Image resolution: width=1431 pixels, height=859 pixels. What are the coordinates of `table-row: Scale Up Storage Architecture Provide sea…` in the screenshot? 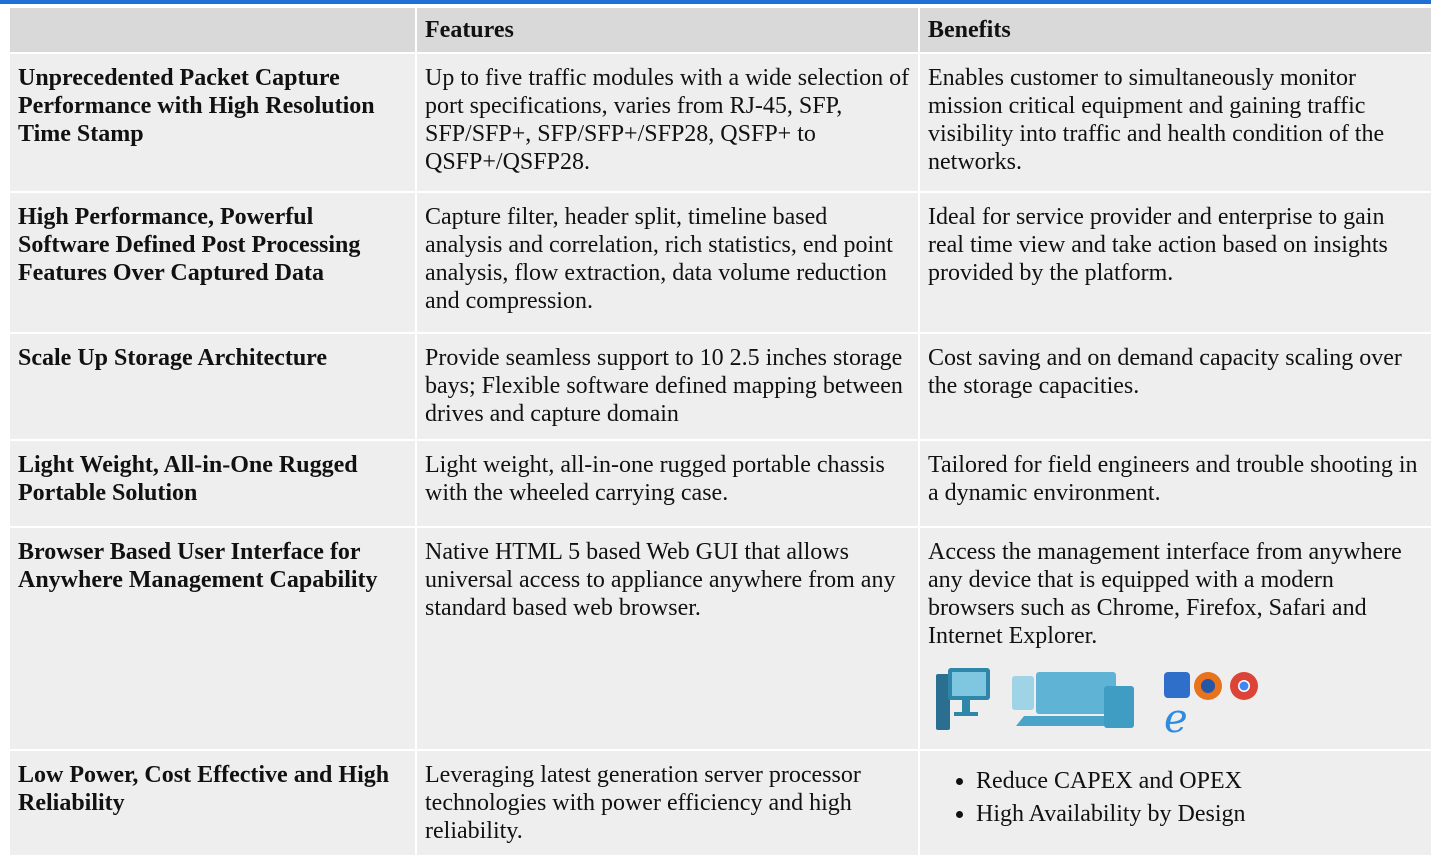 It's located at (719, 386).